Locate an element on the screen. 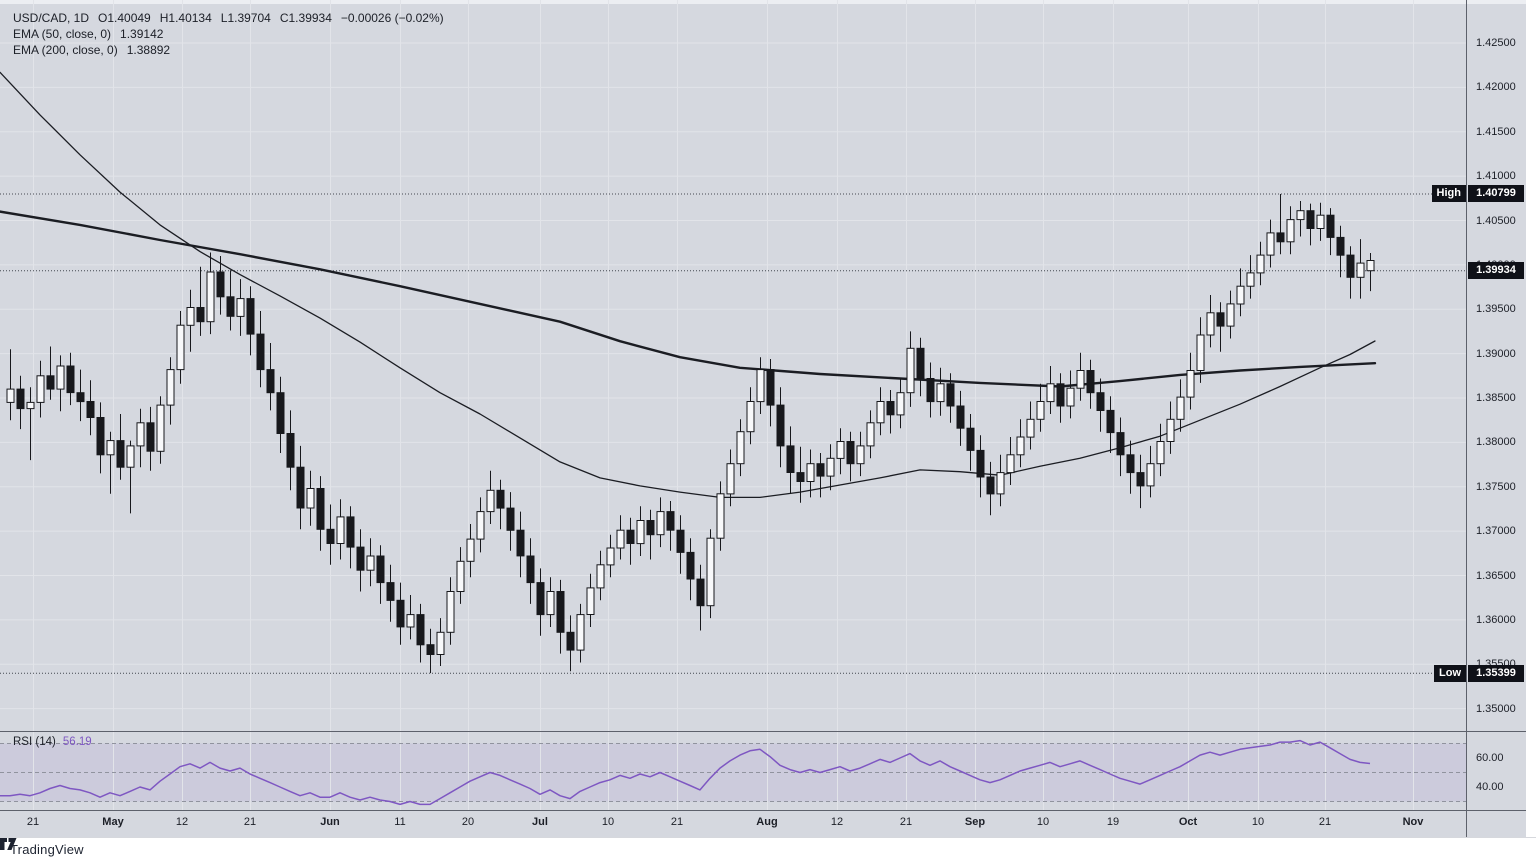 This screenshot has width=1536, height=860. low-marker-tag: Low is located at coordinates (1450, 673).